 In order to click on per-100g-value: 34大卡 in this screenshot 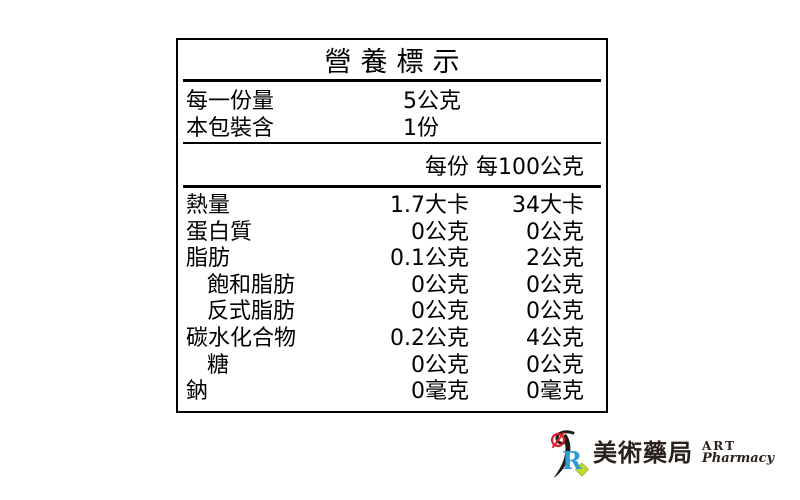, I will do `click(548, 205)`.